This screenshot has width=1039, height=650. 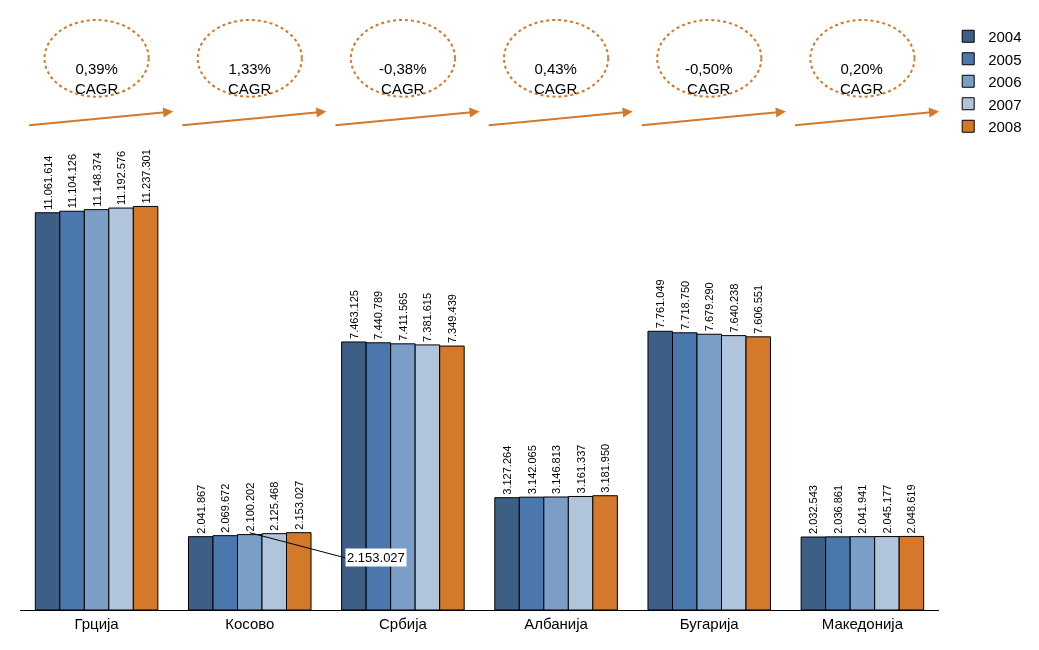 I want to click on x-tick-label: Македонија, so click(x=862, y=623).